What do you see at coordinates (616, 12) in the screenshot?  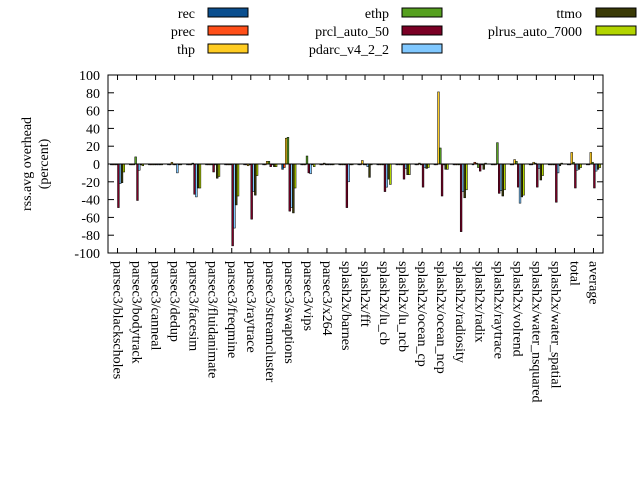 I see `legend-swatch-ttmo` at bounding box center [616, 12].